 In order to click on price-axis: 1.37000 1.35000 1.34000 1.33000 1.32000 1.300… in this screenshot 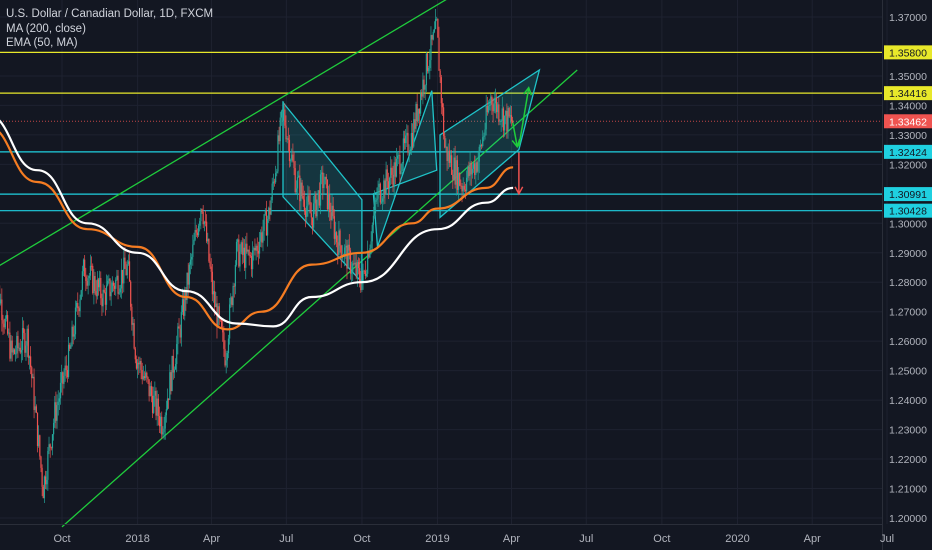, I will do `click(908, 268)`.